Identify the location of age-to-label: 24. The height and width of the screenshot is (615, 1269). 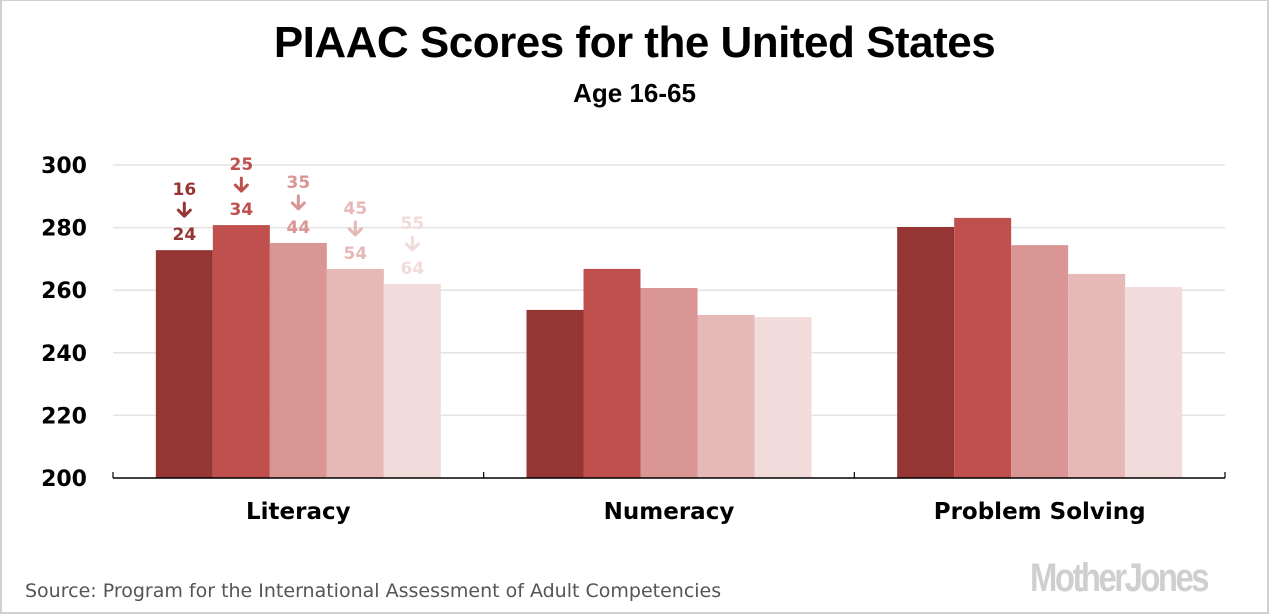
(184, 235).